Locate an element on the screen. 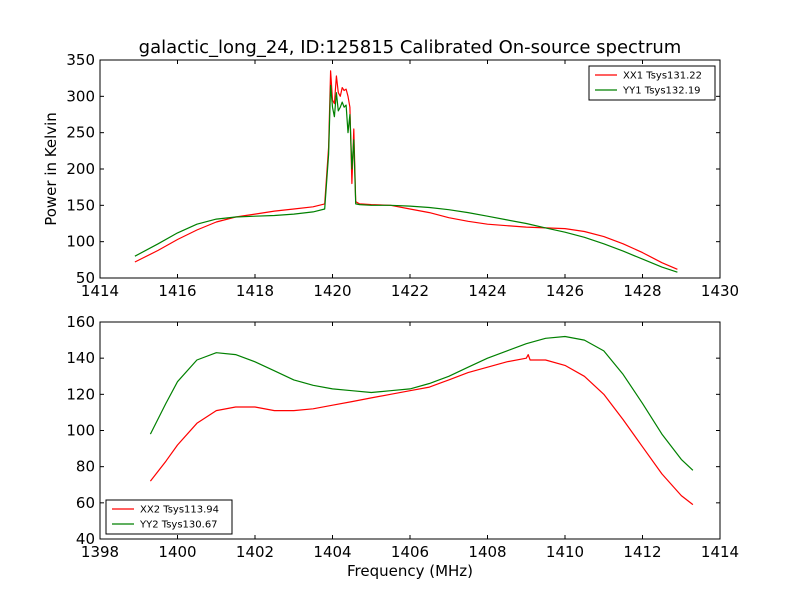 Image resolution: width=800 pixels, height=600 pixels. x-tick-label: 1398 is located at coordinates (100, 552).